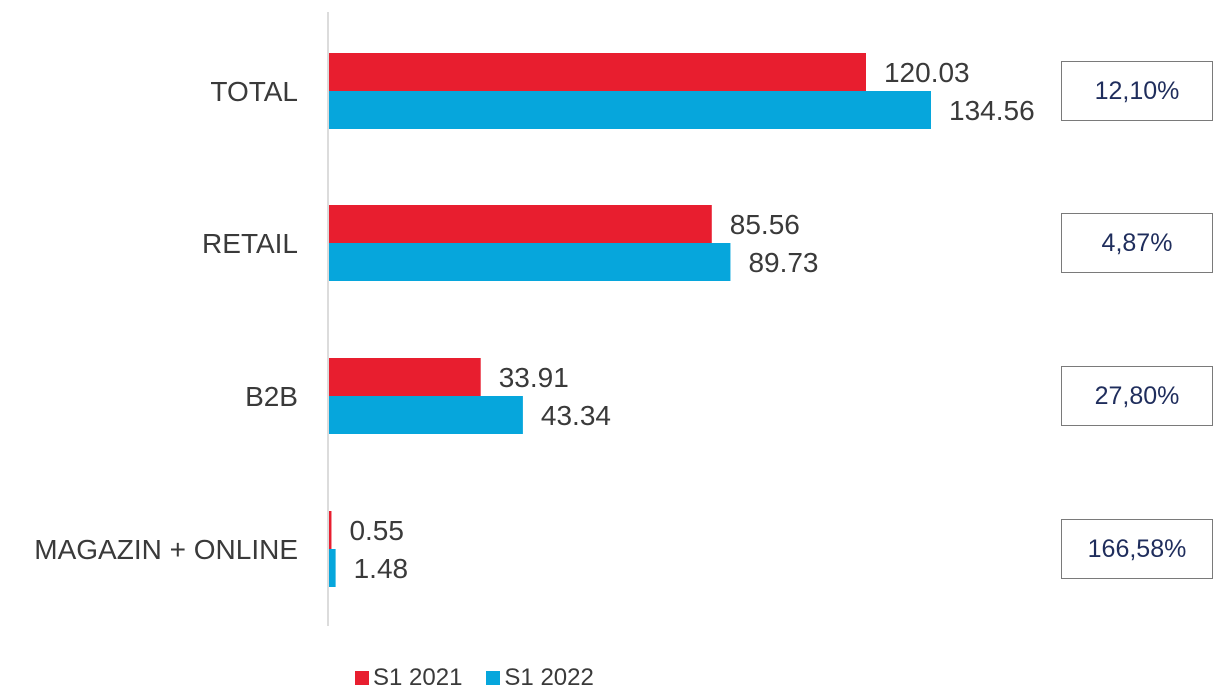 The width and height of the screenshot is (1214, 692). What do you see at coordinates (520, 224) in the screenshot?
I see `bar-retail-s1-2021` at bounding box center [520, 224].